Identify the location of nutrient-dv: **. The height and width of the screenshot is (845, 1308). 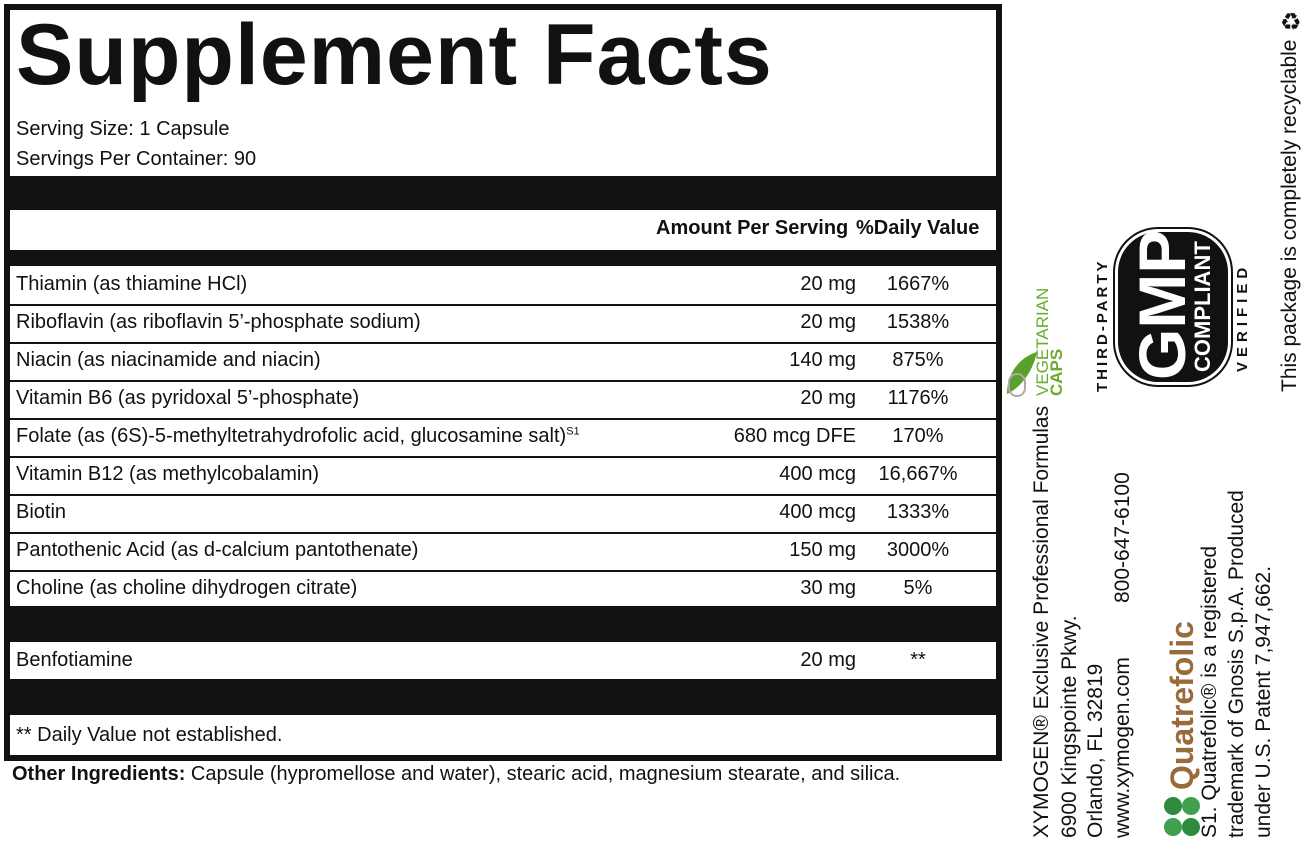
(918, 660).